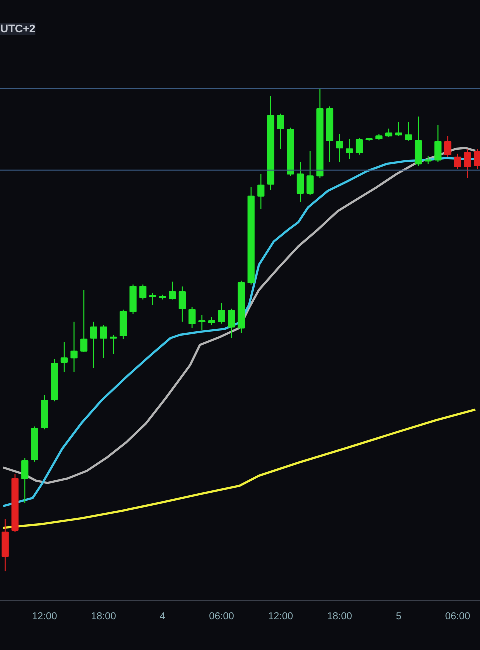  Describe the element at coordinates (163, 617) in the screenshot. I see `x-tick-label: 4` at that location.